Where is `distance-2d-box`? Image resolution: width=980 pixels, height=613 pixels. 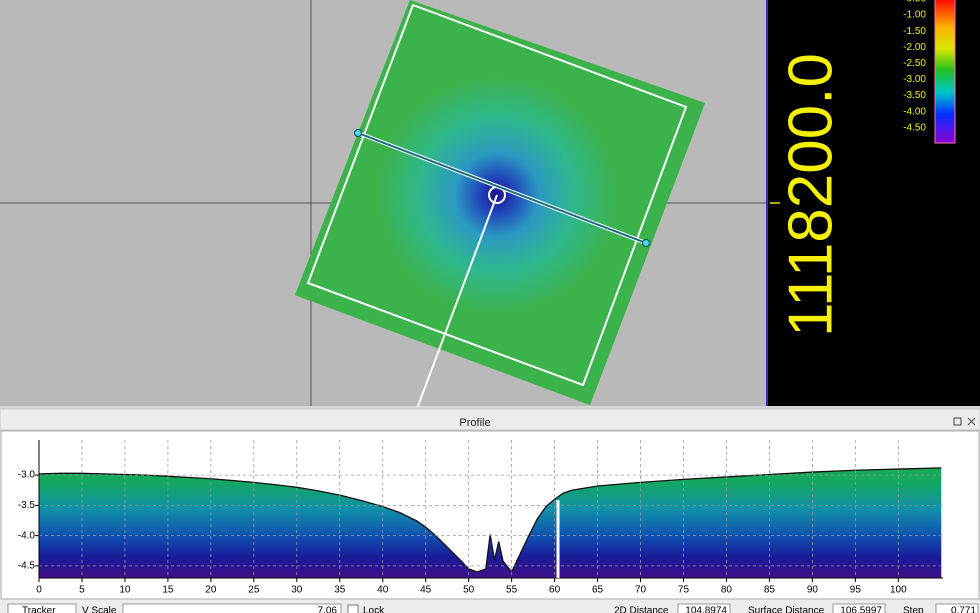
distance-2d-box is located at coordinates (704, 608).